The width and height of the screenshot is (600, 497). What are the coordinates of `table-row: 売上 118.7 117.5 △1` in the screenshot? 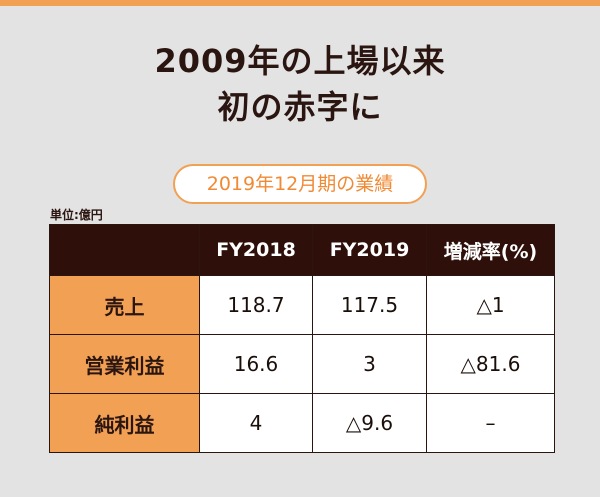 It's located at (302, 305).